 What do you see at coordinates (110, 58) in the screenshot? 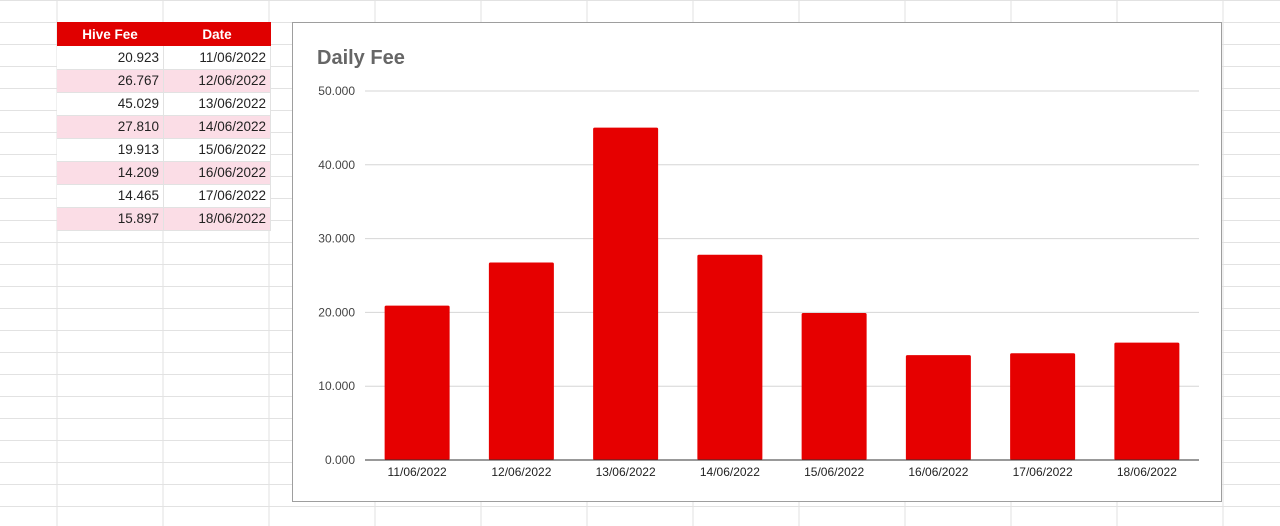
I see `cell-fee: 20.923` at bounding box center [110, 58].